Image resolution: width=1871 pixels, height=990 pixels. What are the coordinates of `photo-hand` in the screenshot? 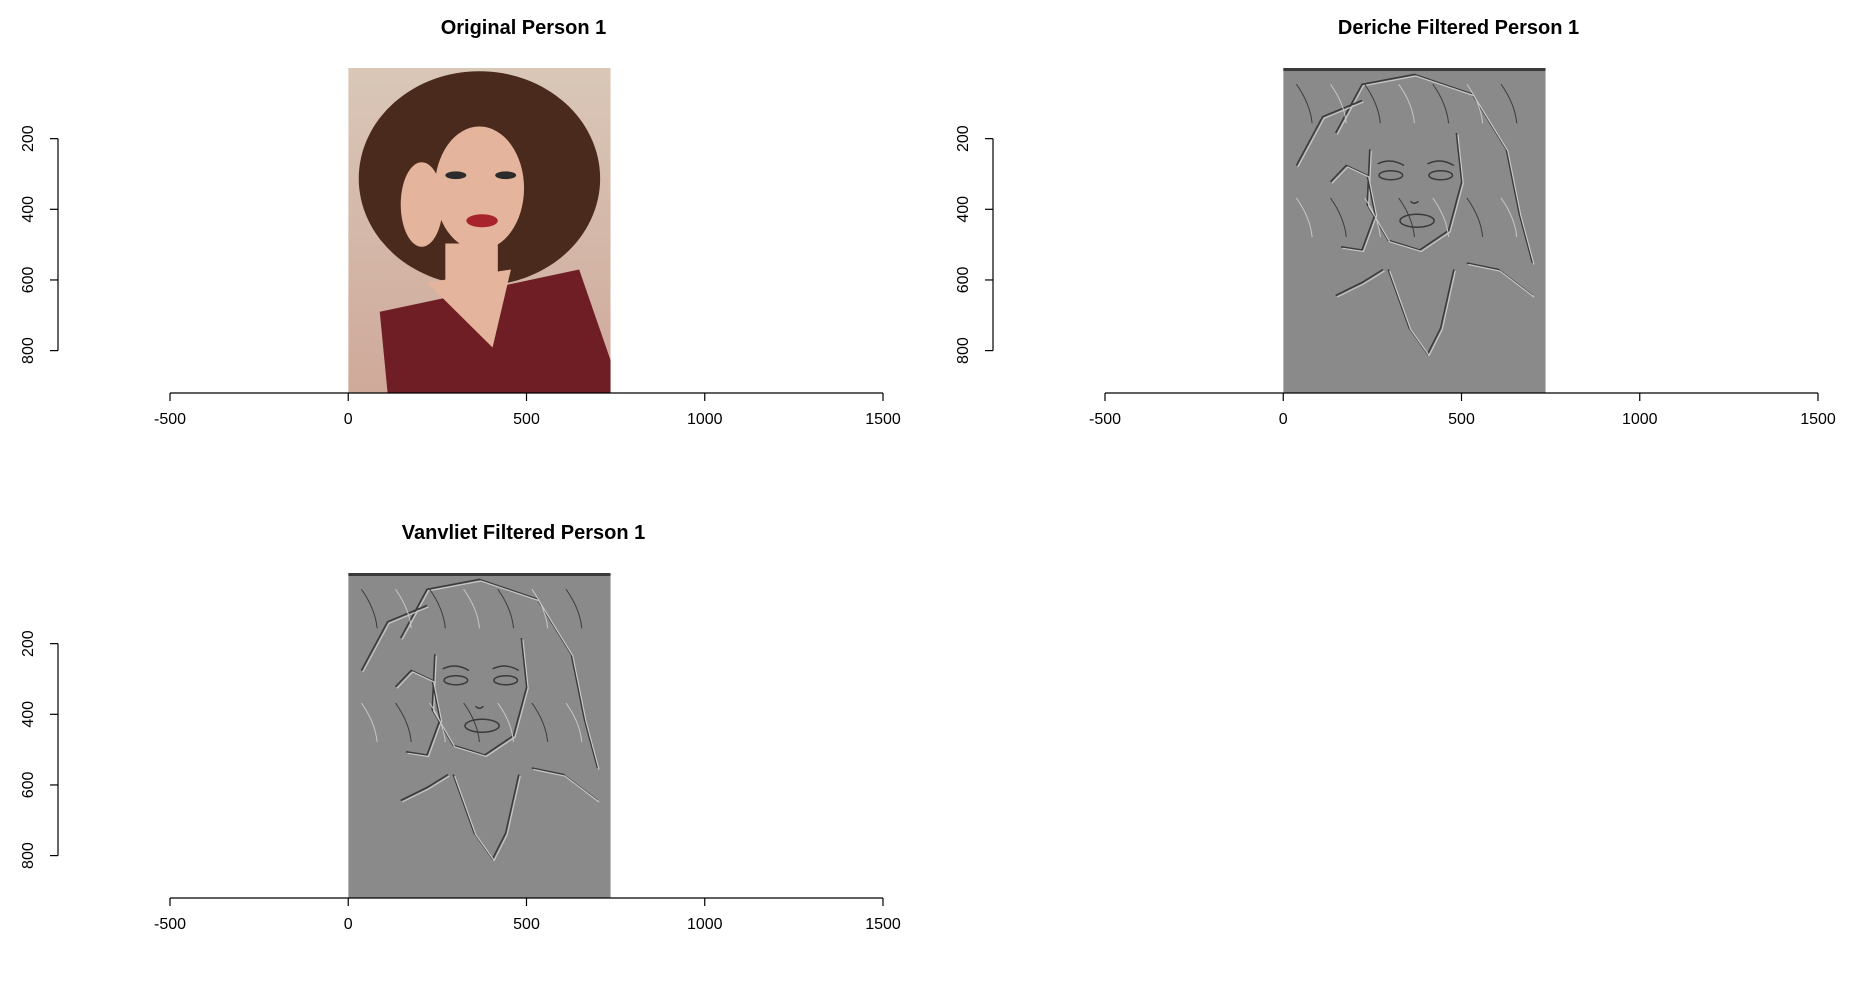 It's located at (421, 204).